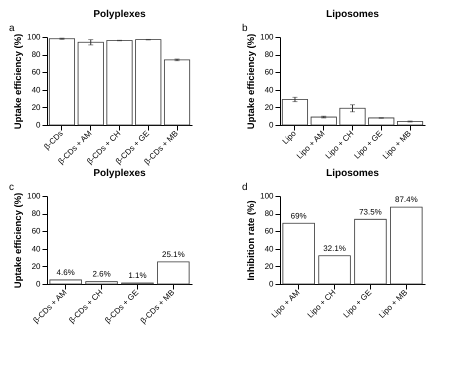 The height and width of the screenshot is (372, 468). I want to click on data-label: 25.1%, so click(173, 254).